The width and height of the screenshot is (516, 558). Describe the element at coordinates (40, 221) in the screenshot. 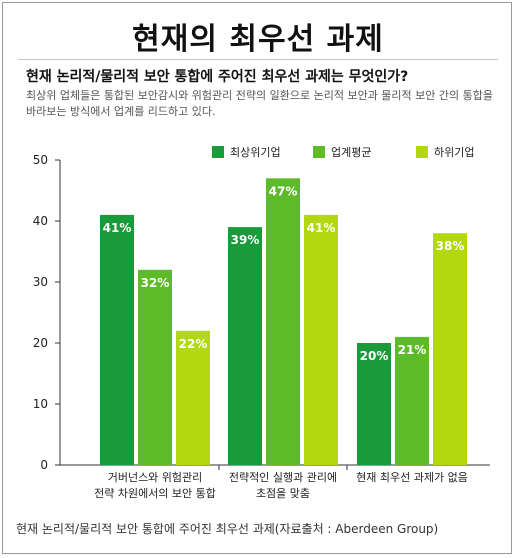

I see `y-tick-label: 40` at that location.